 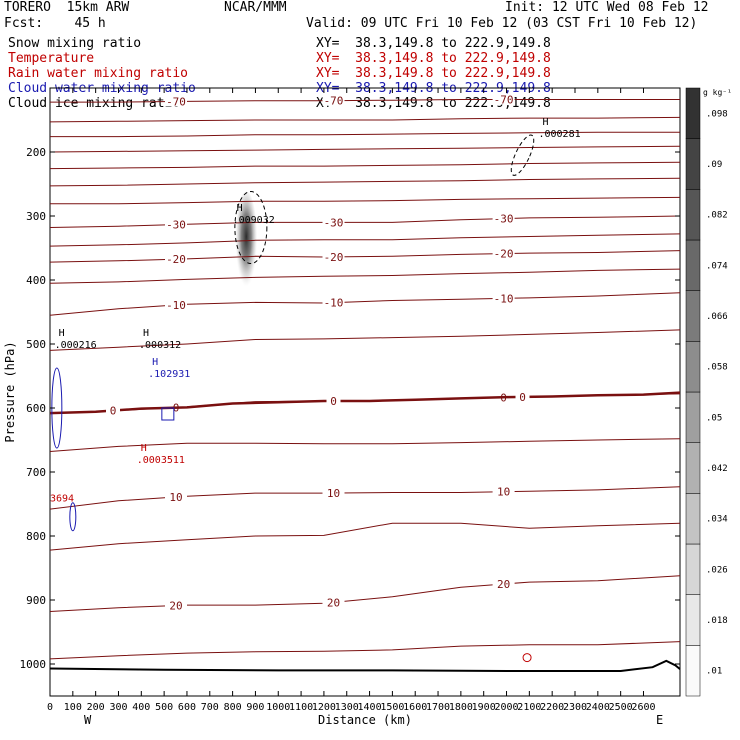 I want to click on max-marker-value: .000281, so click(x=559, y=134).